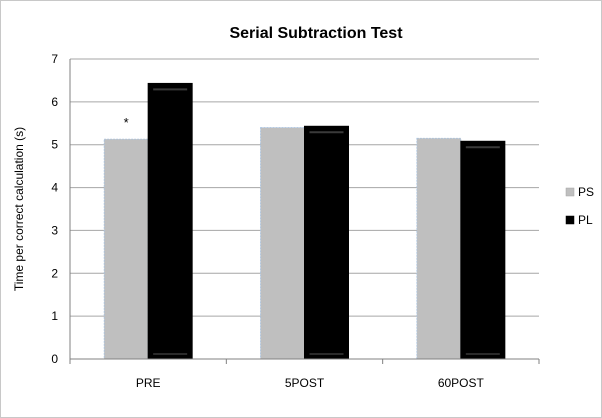  Describe the element at coordinates (579, 206) in the screenshot. I see `legend: PS PL` at that location.